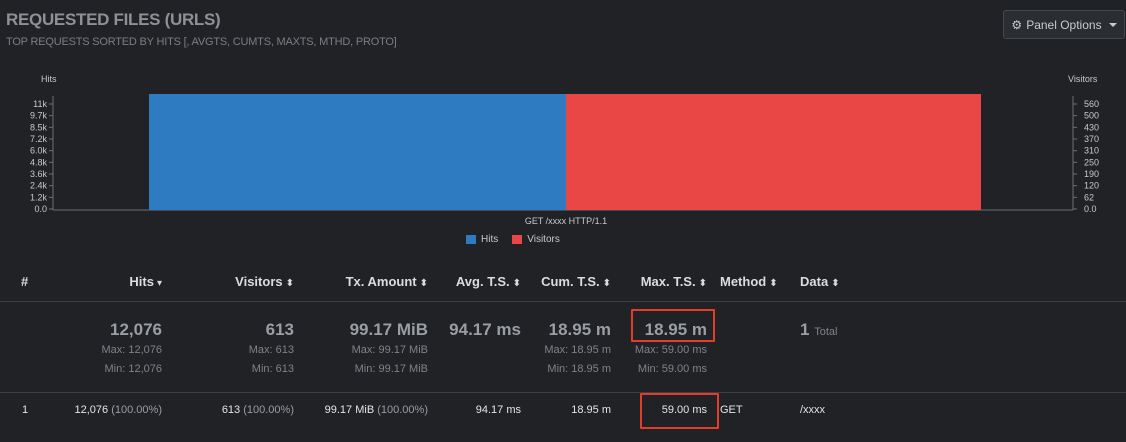 Image resolution: width=1126 pixels, height=442 pixels. Describe the element at coordinates (1083, 79) in the screenshot. I see `y-axis-right-label: Visitors` at that location.